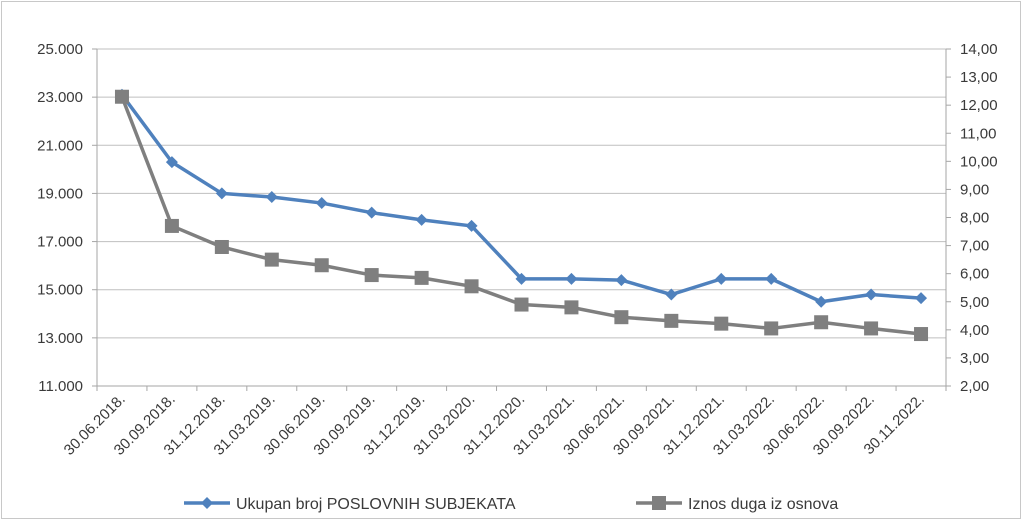 This screenshot has width=1024, height=522. What do you see at coordinates (979, 49) in the screenshot?
I see `right-tick-label: 14,00` at bounding box center [979, 49].